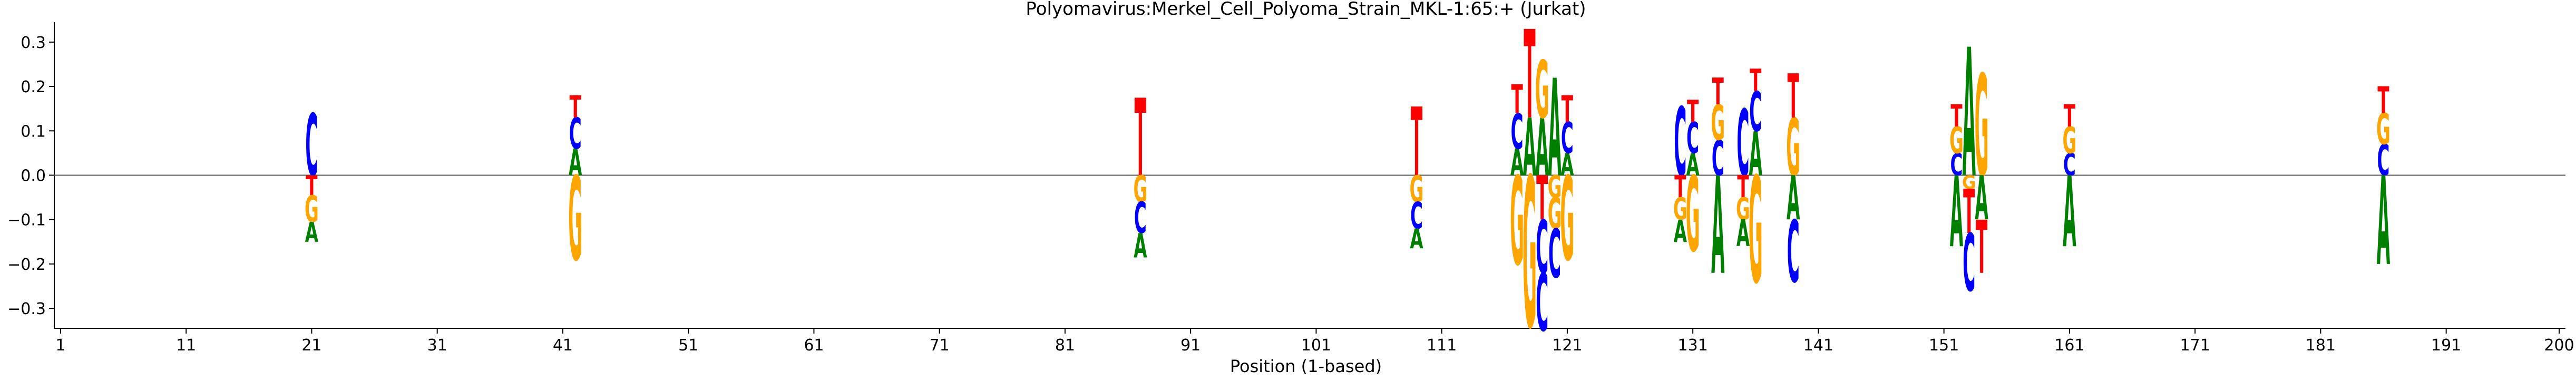 The width and height of the screenshot is (2576, 381). I want to click on x-tick-label: 31, so click(437, 345).